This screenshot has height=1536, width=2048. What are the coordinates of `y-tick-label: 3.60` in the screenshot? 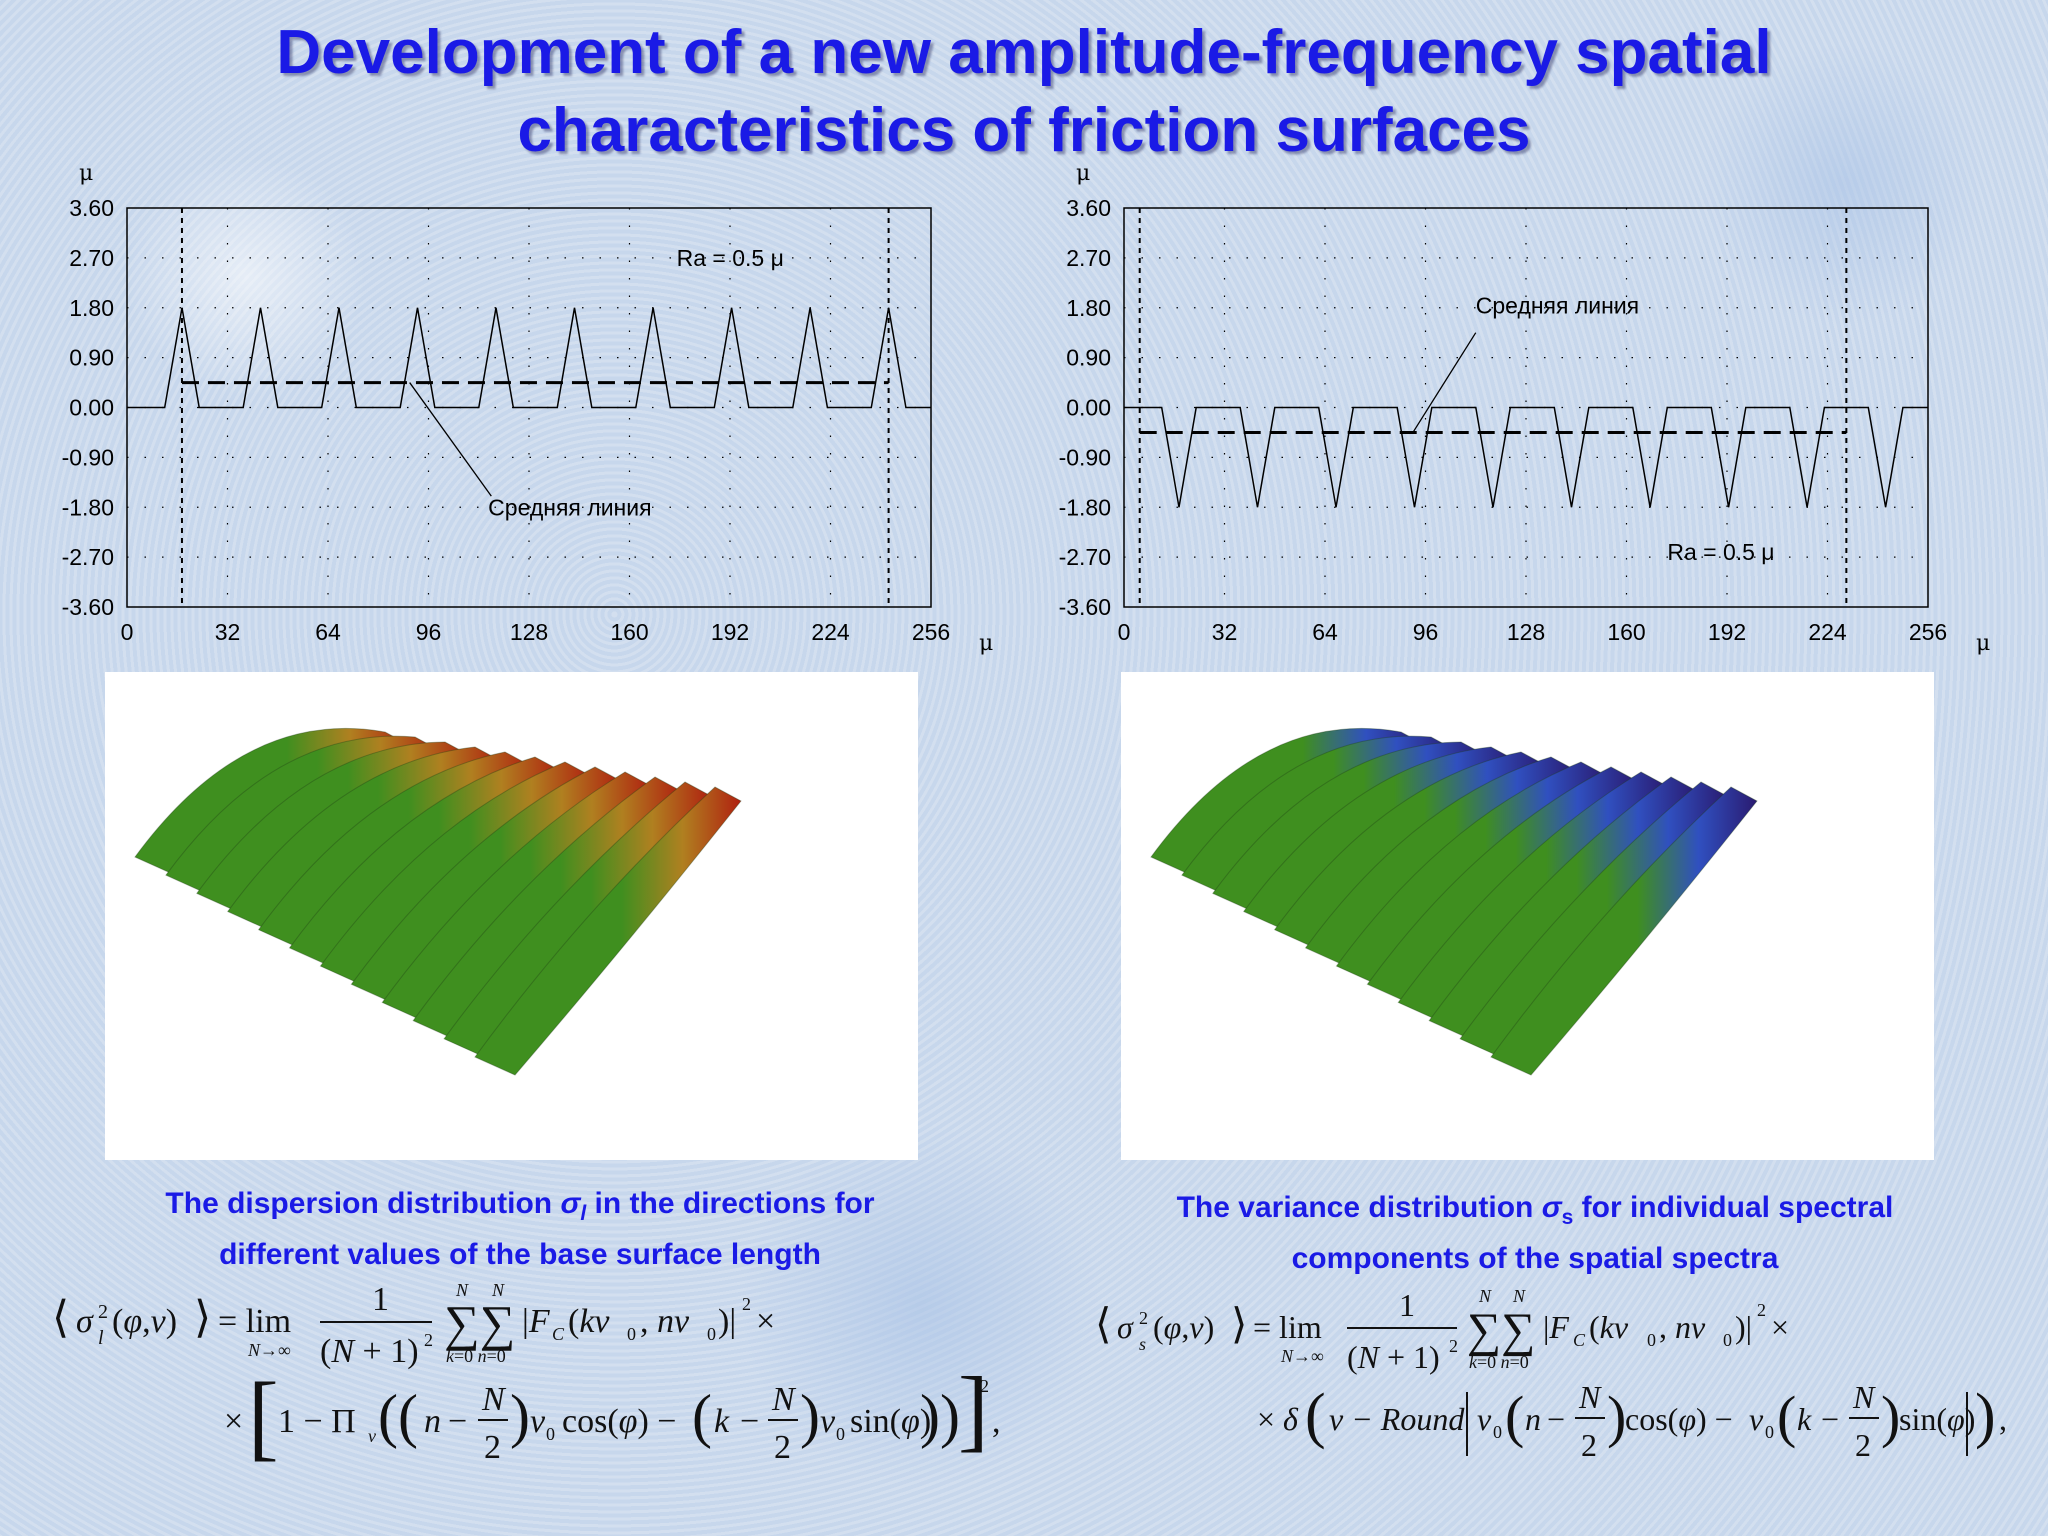 It's located at (1088, 208).